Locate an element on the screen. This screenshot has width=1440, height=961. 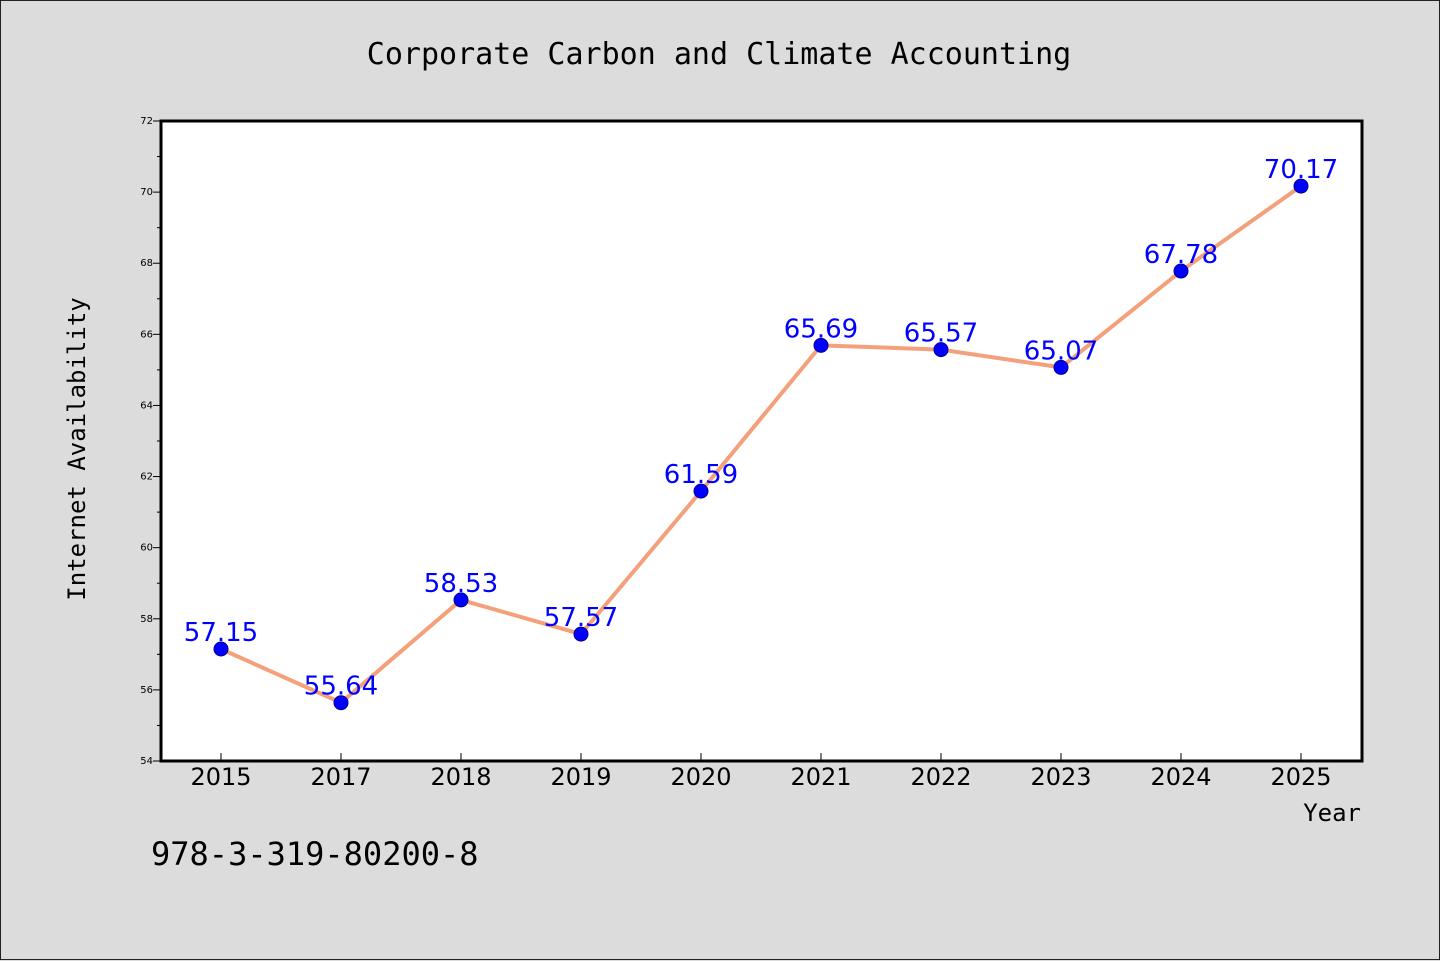
y-tick-label: 70 is located at coordinates (146, 192).